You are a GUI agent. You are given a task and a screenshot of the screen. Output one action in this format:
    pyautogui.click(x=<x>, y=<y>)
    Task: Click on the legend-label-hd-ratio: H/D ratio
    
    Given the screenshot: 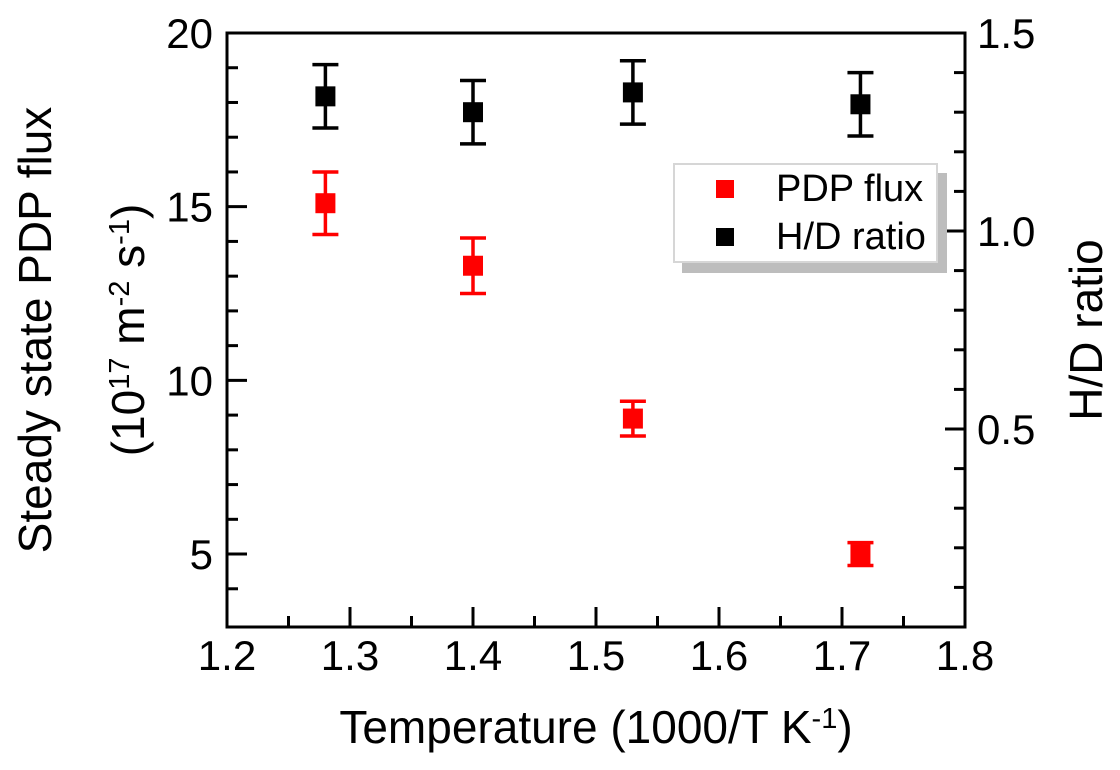 What is the action you would take?
    pyautogui.click(x=851, y=236)
    